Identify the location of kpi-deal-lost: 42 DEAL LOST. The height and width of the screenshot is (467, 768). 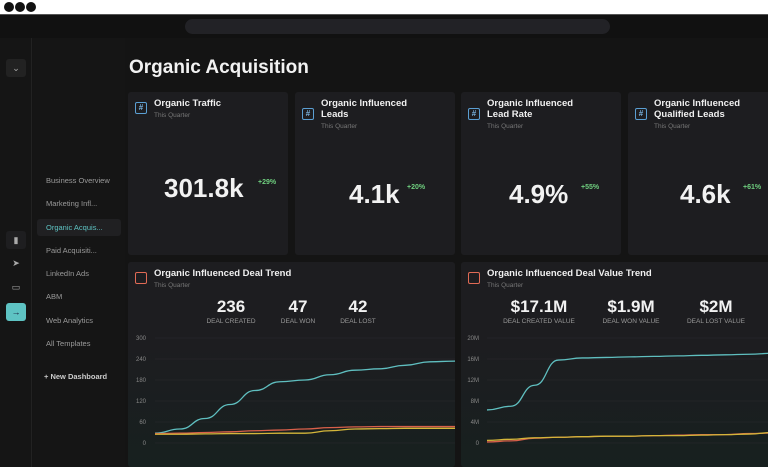
(358, 311).